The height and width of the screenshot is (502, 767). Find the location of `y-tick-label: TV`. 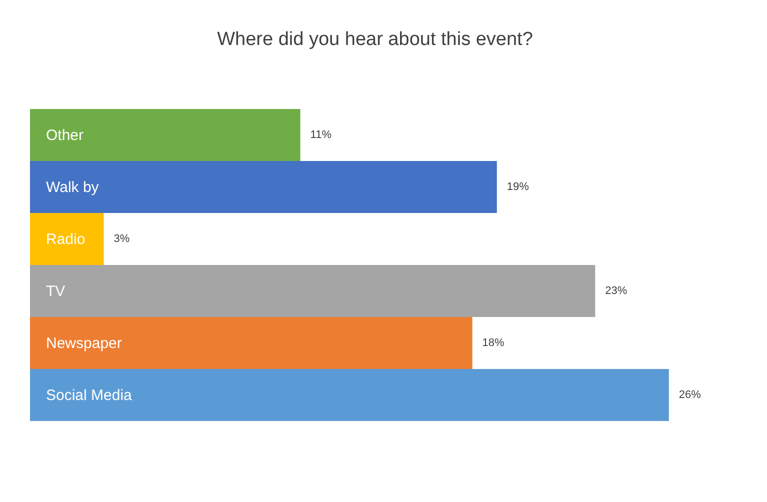

y-tick-label: TV is located at coordinates (56, 291).